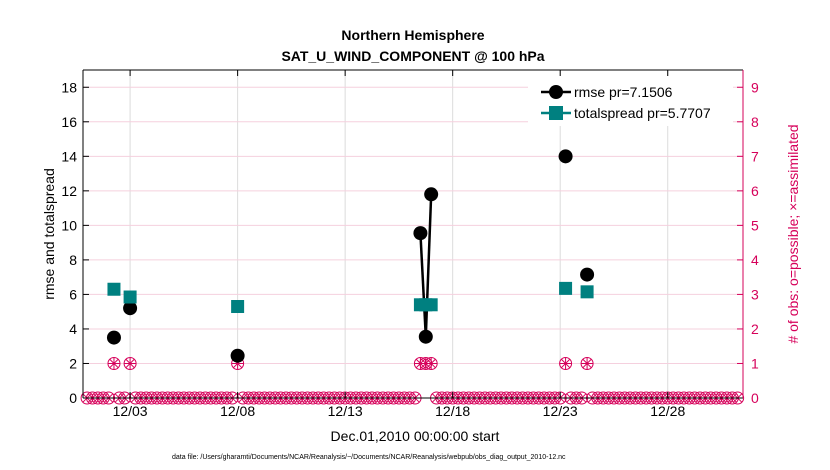 Image resolution: width=830 pixels, height=470 pixels. What do you see at coordinates (755, 260) in the screenshot?
I see `y2-tick-label: 4` at bounding box center [755, 260].